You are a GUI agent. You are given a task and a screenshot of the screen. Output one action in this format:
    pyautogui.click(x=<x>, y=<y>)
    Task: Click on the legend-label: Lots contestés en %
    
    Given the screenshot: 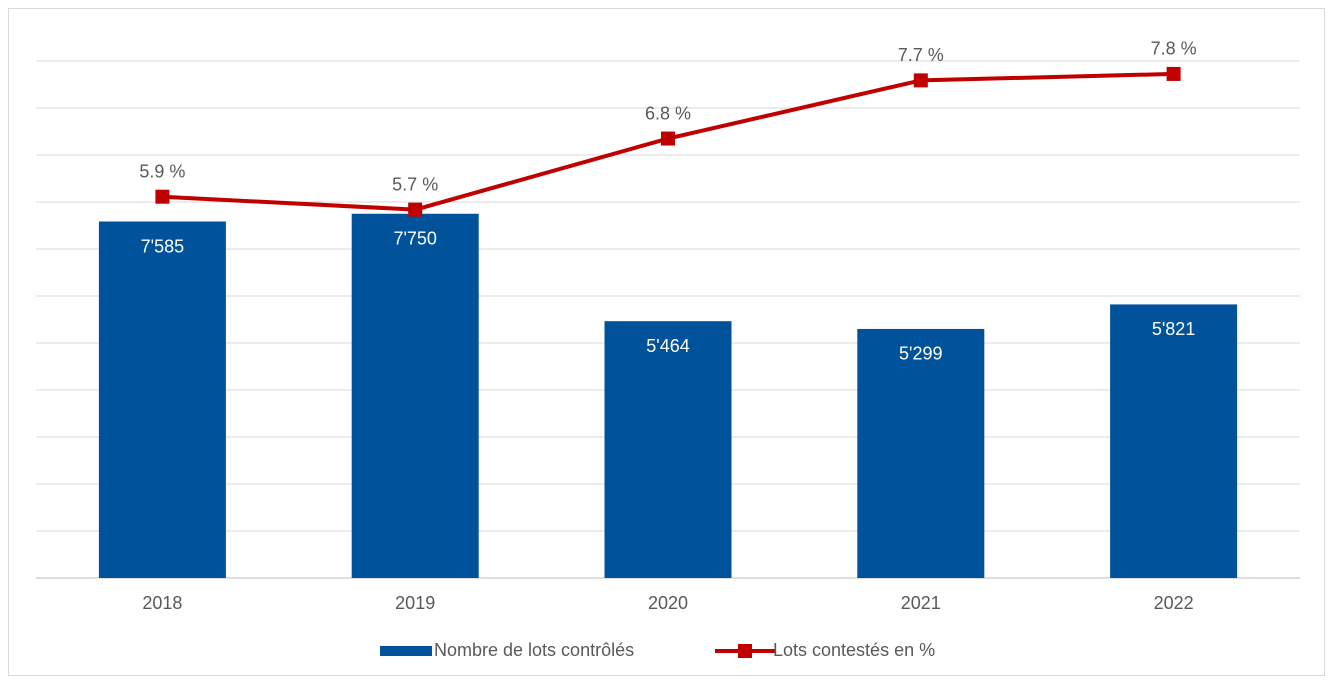 What is the action you would take?
    pyautogui.click(x=854, y=650)
    